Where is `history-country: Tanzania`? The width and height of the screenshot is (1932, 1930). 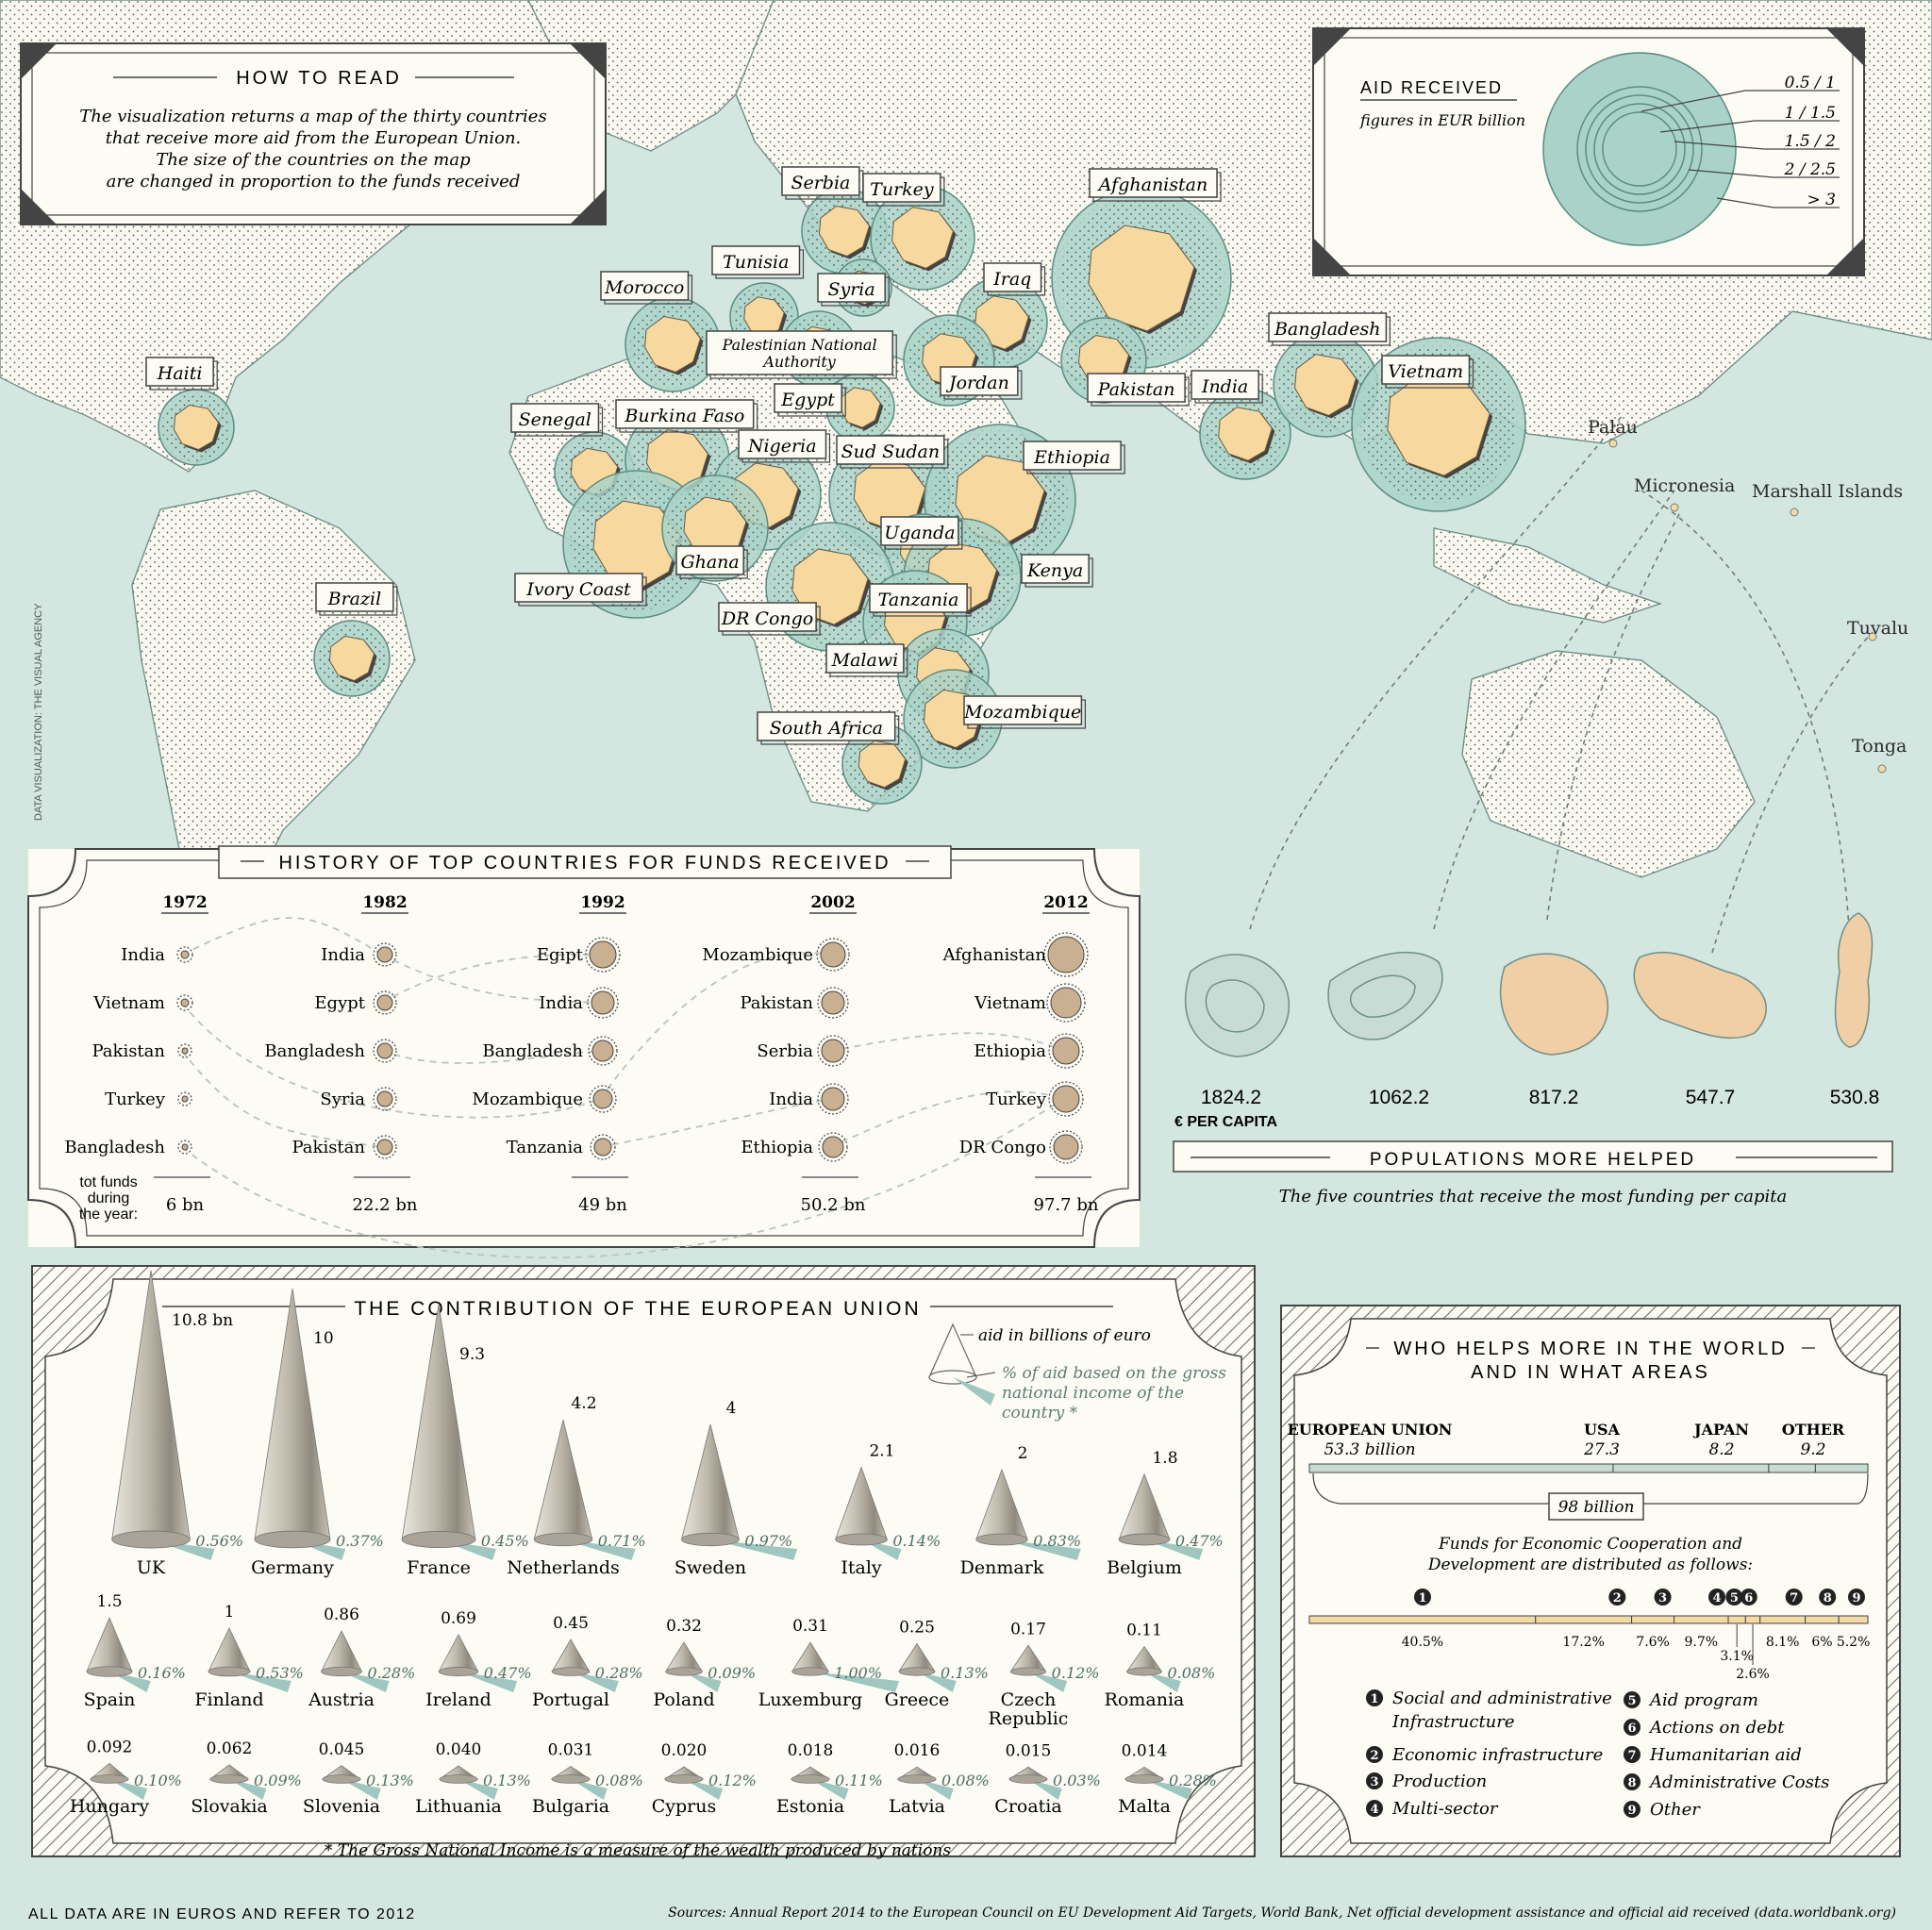
history-country: Tanzania is located at coordinates (545, 1147).